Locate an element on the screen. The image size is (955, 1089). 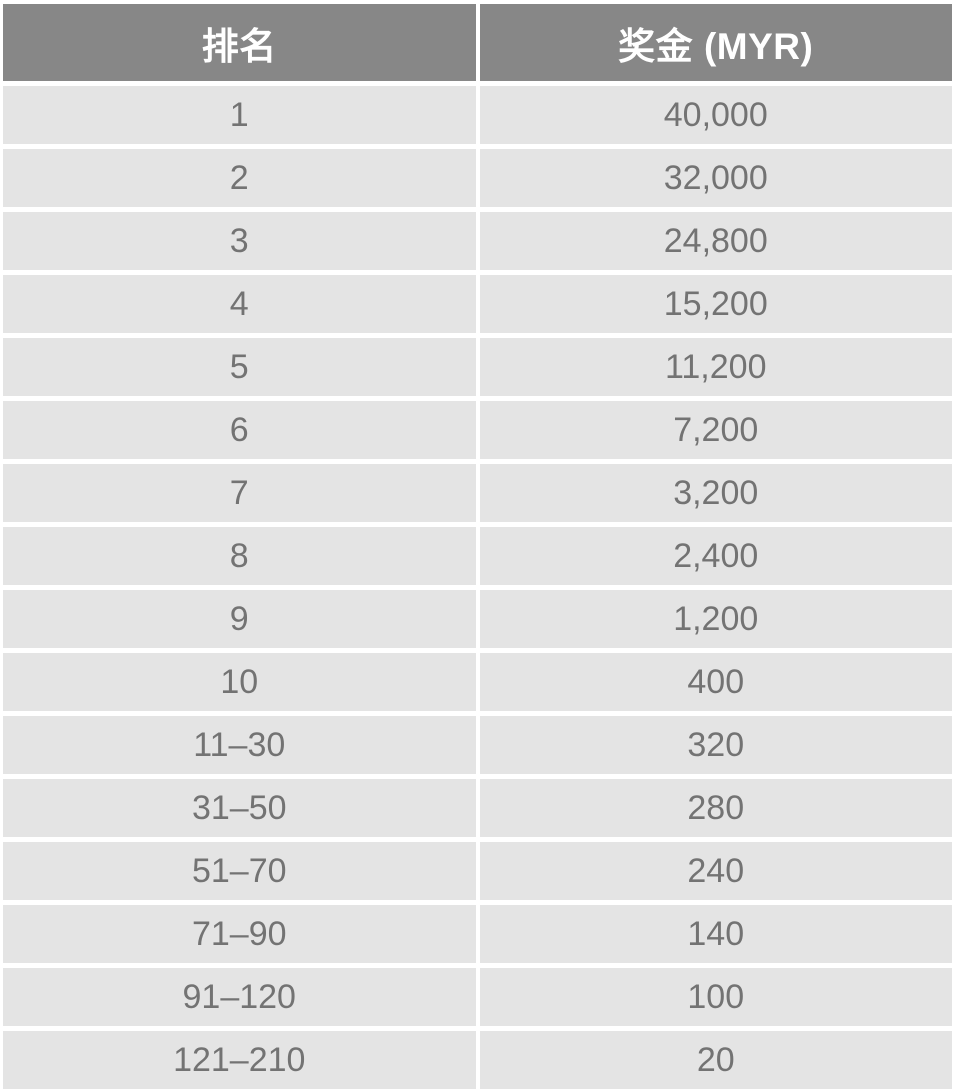
prize-cell: 2,400 is located at coordinates (715, 556).